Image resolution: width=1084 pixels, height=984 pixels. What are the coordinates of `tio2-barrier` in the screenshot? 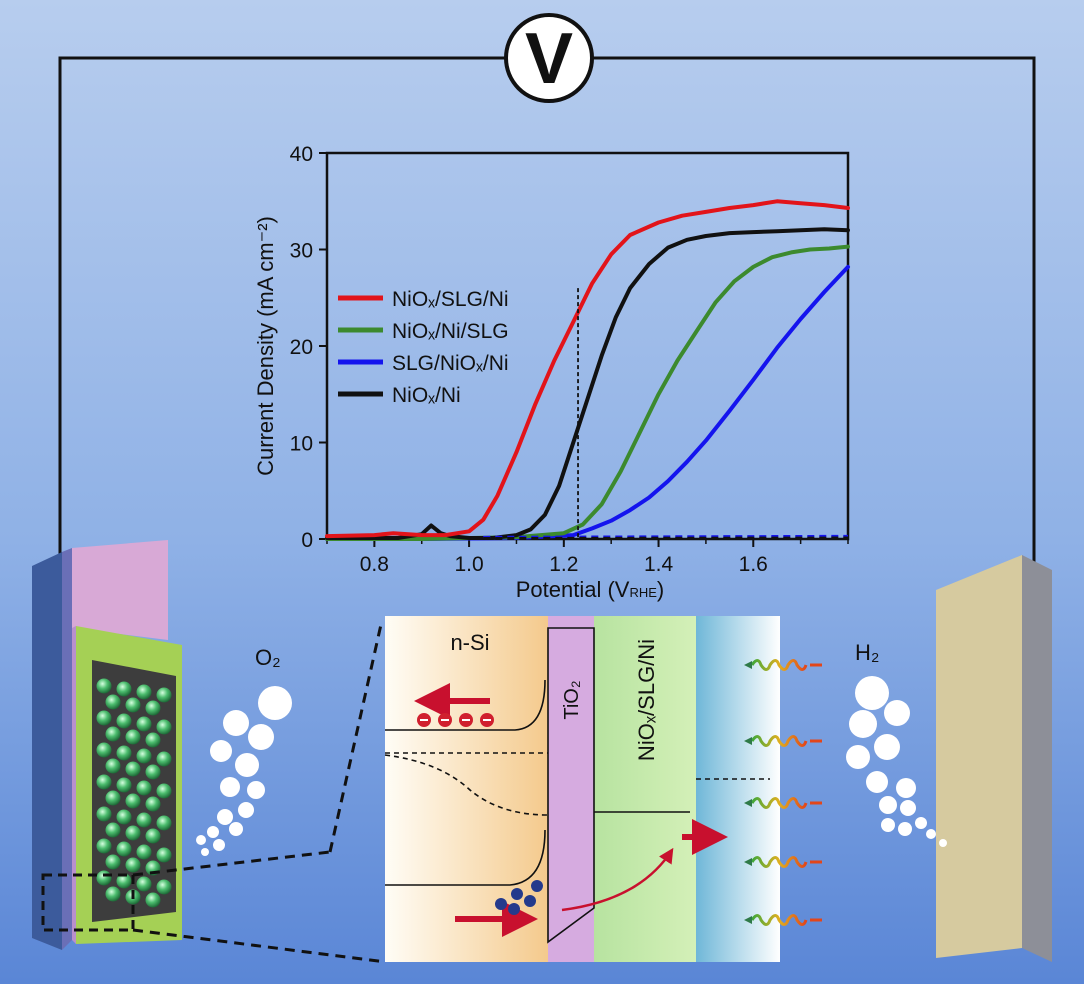 It's located at (571, 785).